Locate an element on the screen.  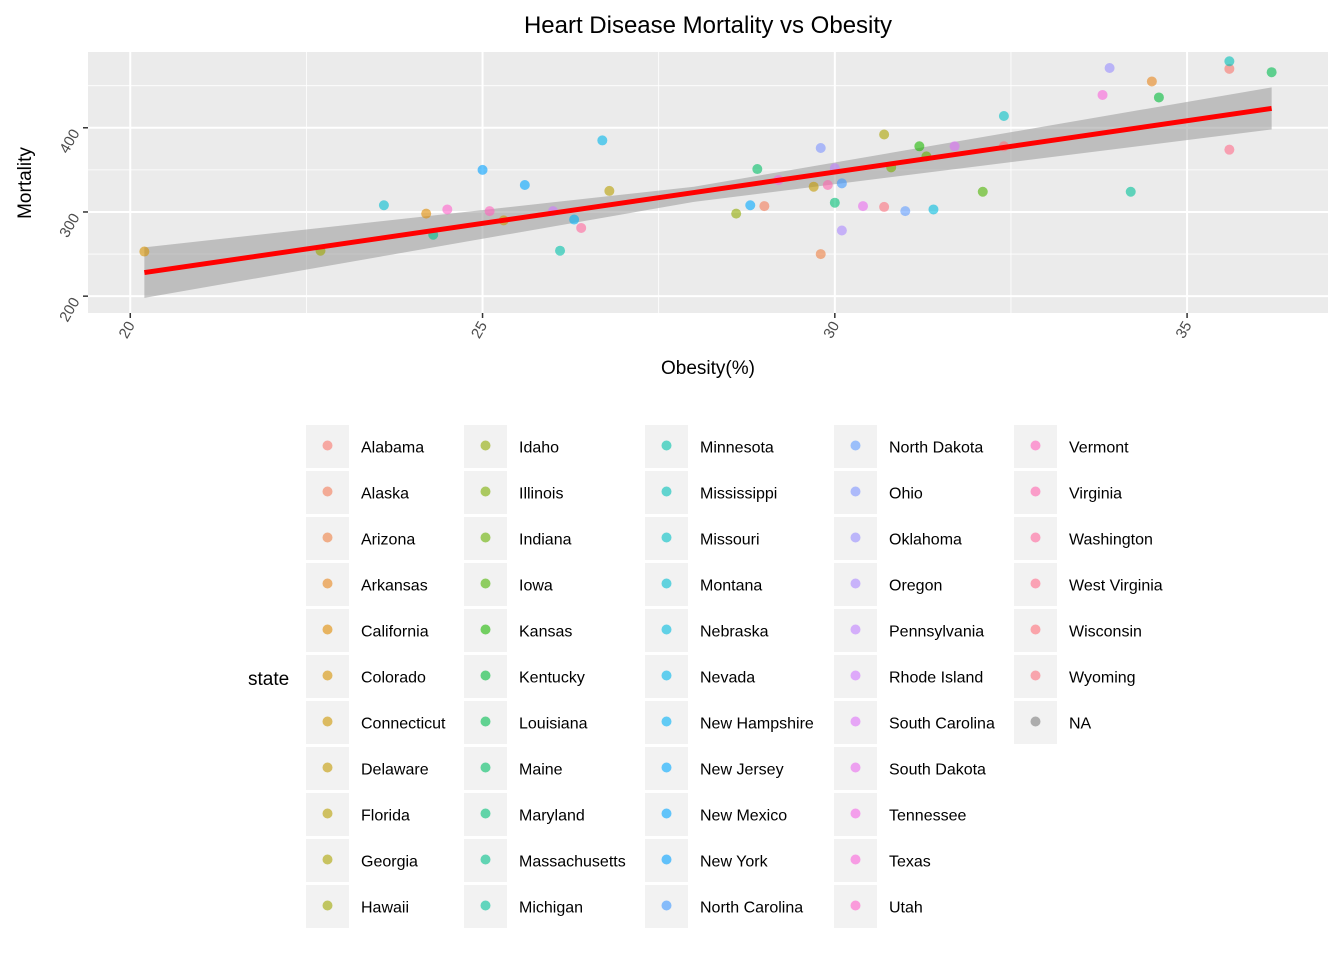
legend-label: Washington is located at coordinates (1111, 540).